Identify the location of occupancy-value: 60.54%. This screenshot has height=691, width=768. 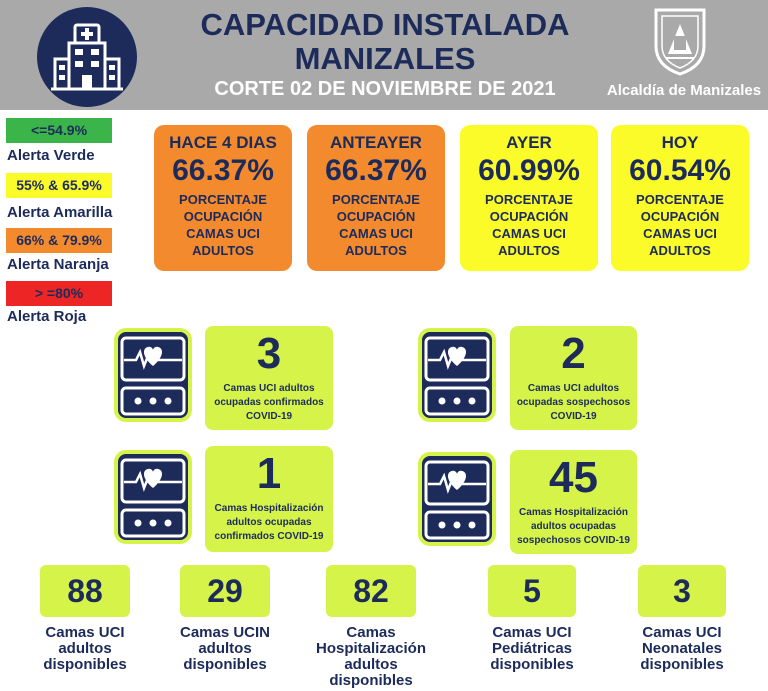
(680, 170).